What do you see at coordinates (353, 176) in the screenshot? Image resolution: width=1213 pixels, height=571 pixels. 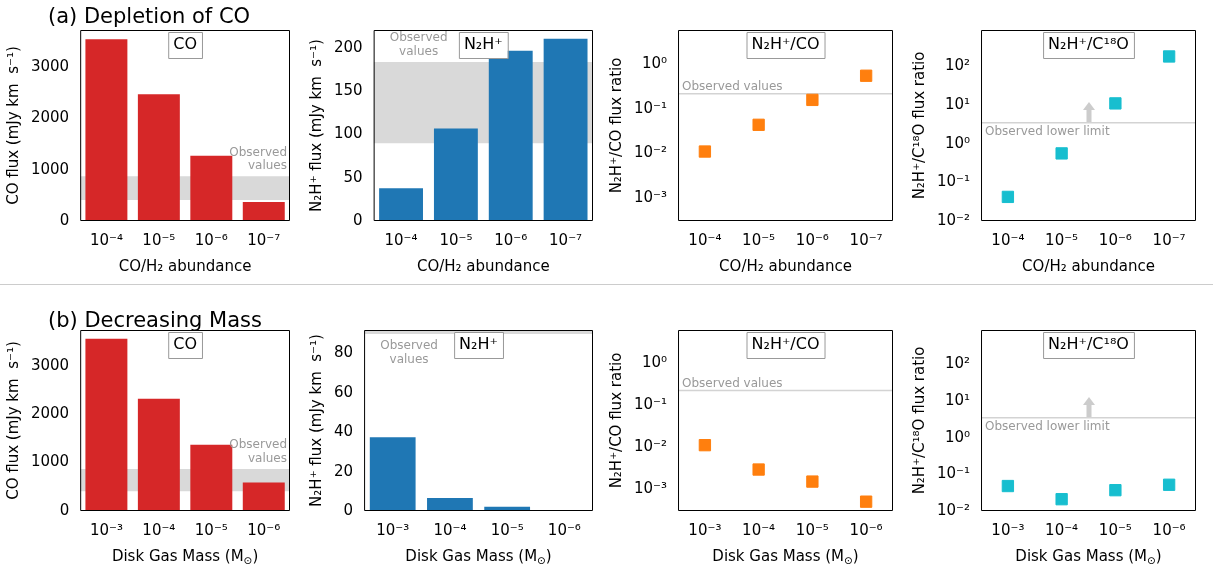 I see `y-tick-label: 50` at bounding box center [353, 176].